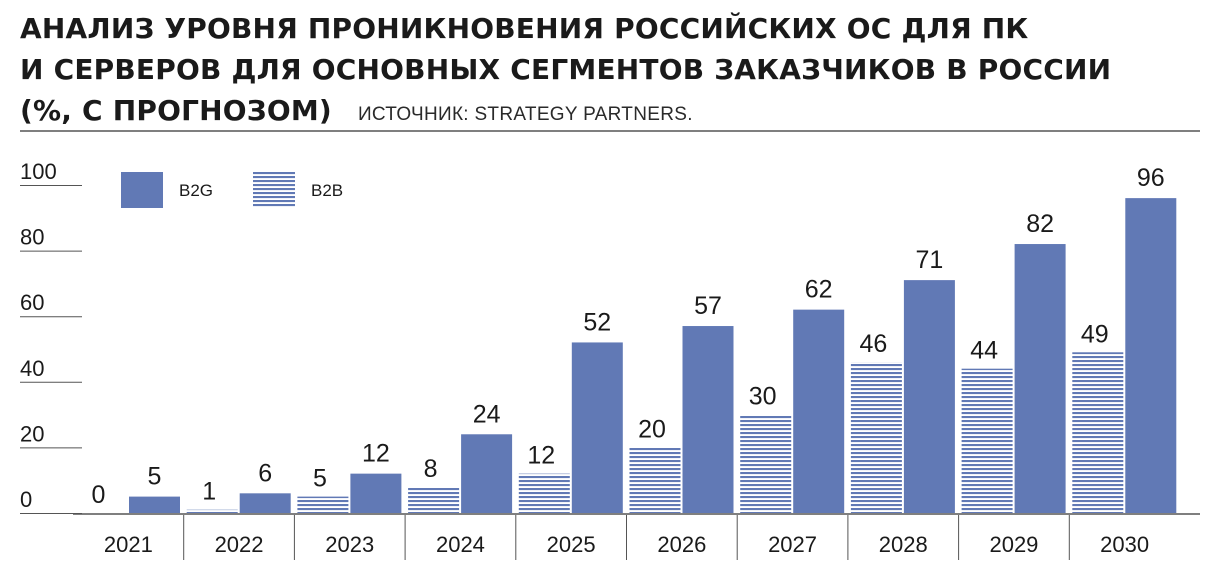 The image size is (1230, 564). I want to click on x-tick-label: 2022, so click(239, 544).